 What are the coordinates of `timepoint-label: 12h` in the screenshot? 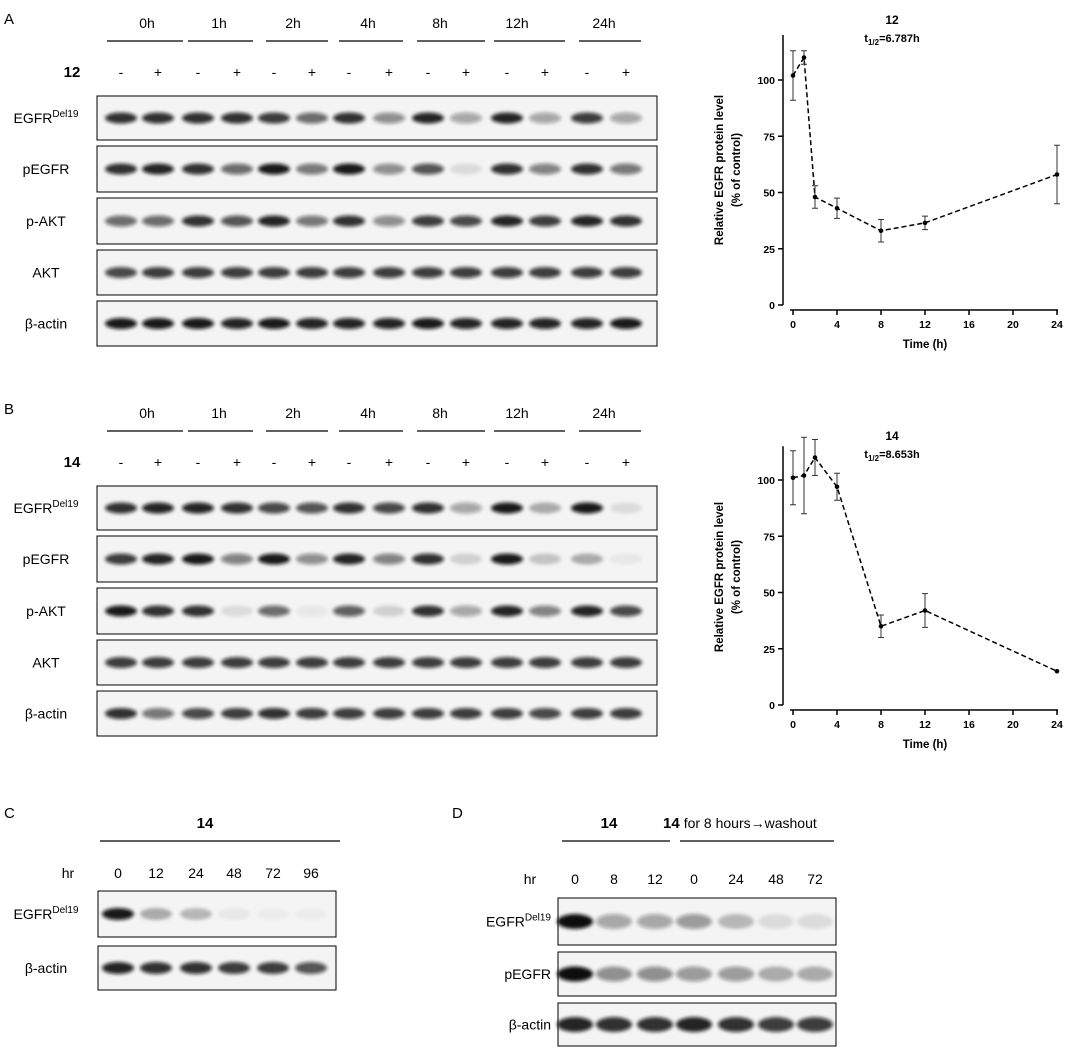 It's located at (516, 413).